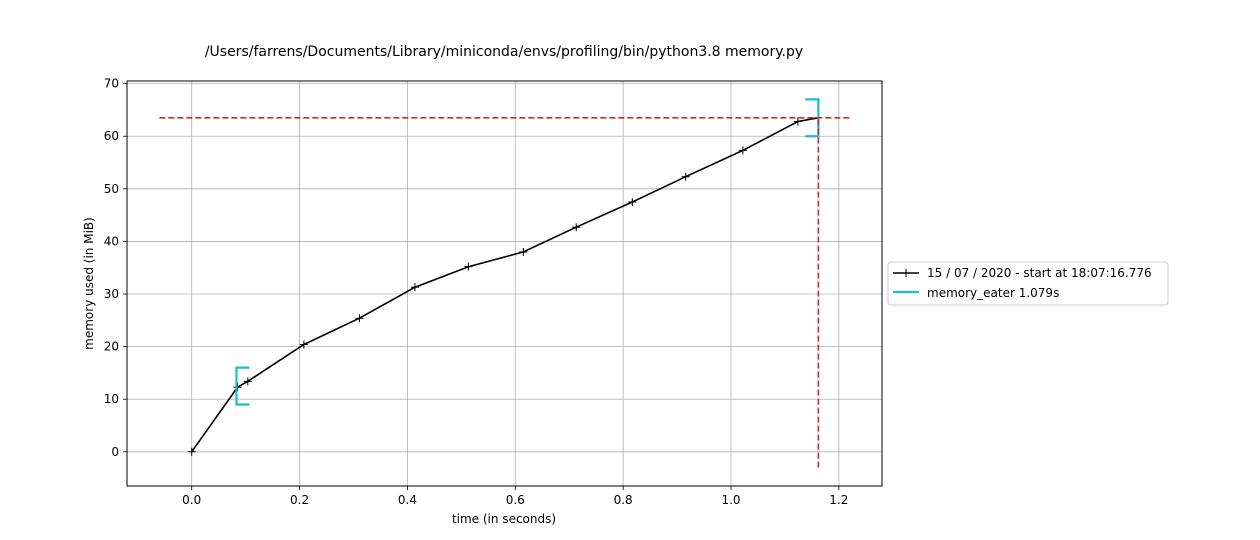  I want to click on x-tick-label: 0.2, so click(299, 500).